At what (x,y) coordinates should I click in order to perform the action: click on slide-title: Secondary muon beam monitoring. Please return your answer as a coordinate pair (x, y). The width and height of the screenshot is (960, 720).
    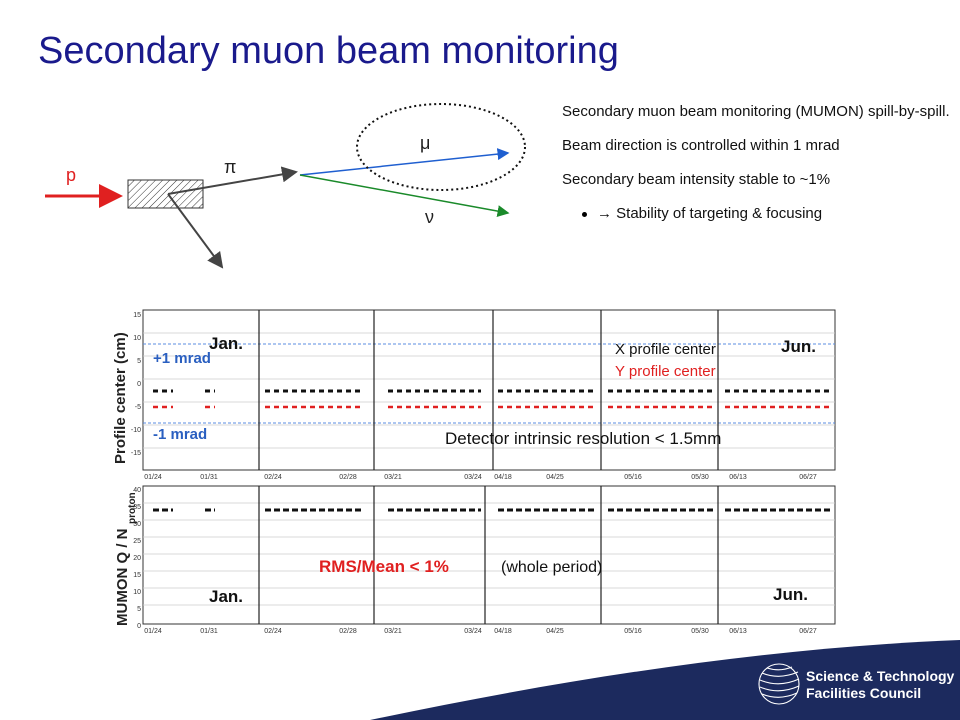
    Looking at the image, I should click on (328, 51).